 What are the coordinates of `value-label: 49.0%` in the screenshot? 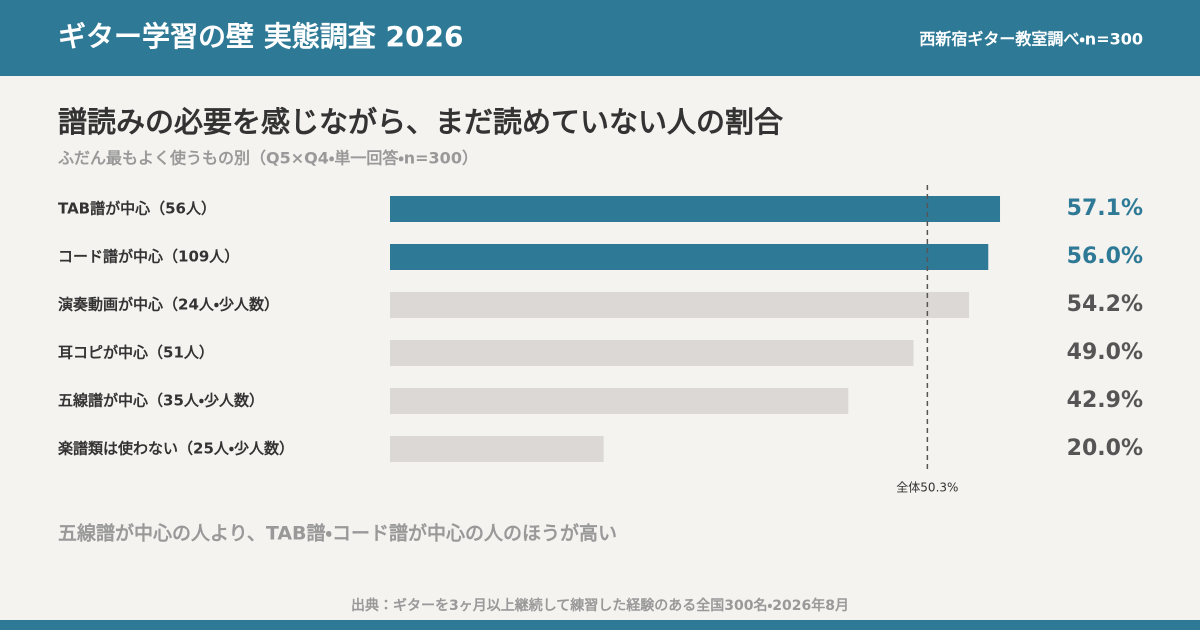 It's located at (1105, 352).